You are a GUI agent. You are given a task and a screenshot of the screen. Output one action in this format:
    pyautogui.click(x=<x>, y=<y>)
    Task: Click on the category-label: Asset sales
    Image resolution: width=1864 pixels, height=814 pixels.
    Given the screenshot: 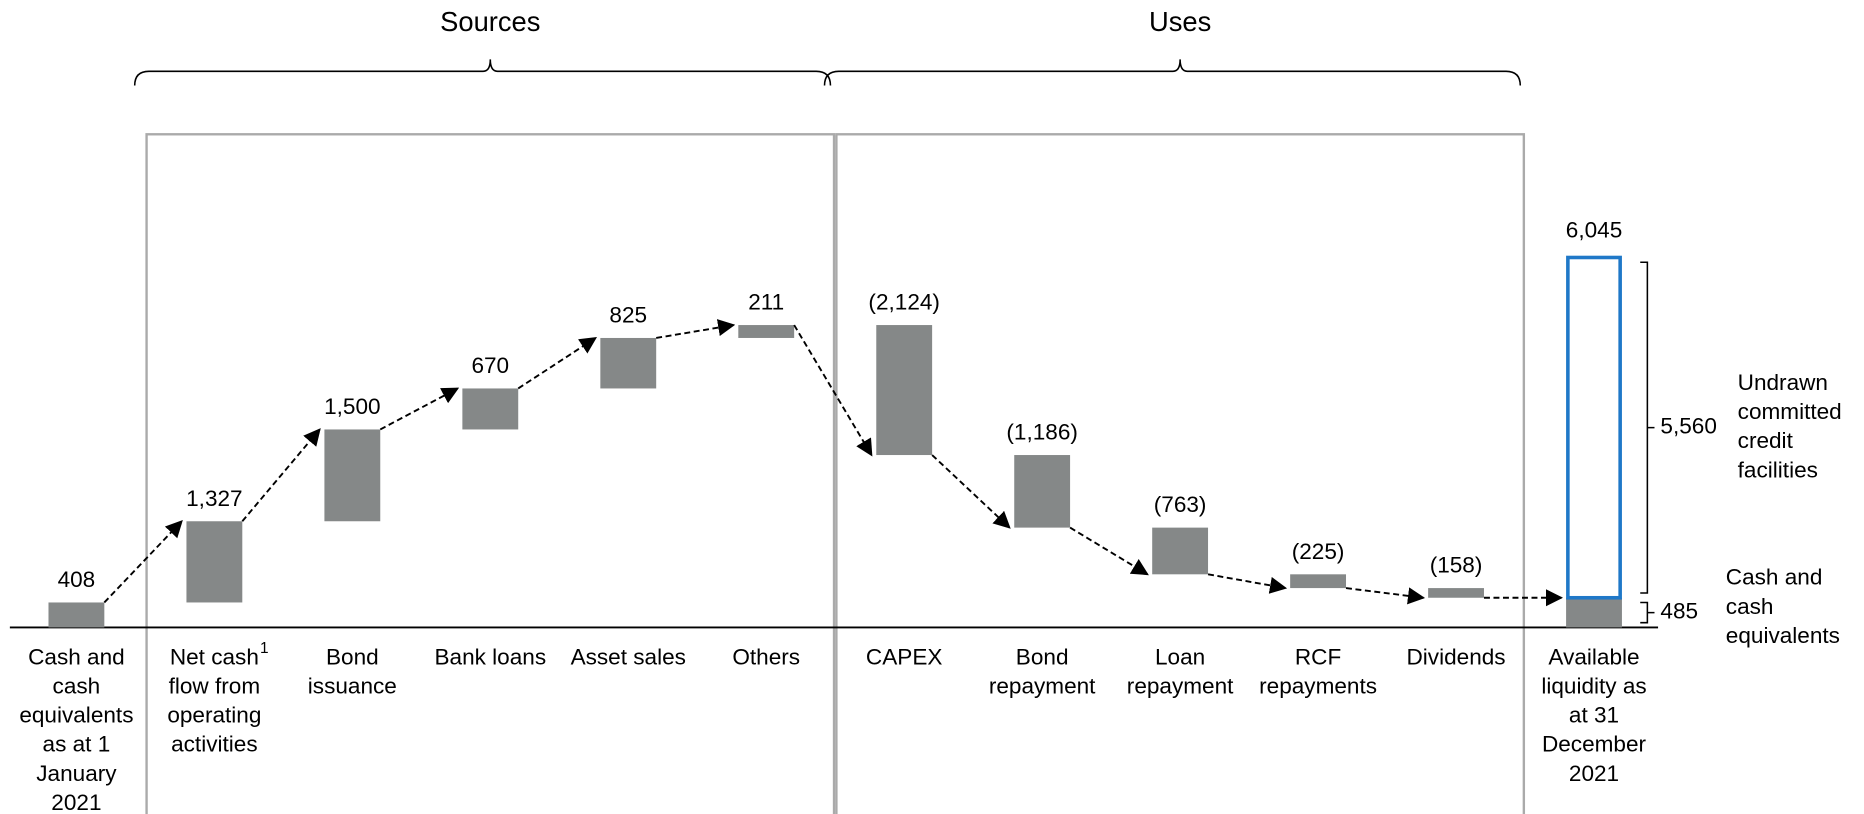 What is the action you would take?
    pyautogui.click(x=628, y=656)
    